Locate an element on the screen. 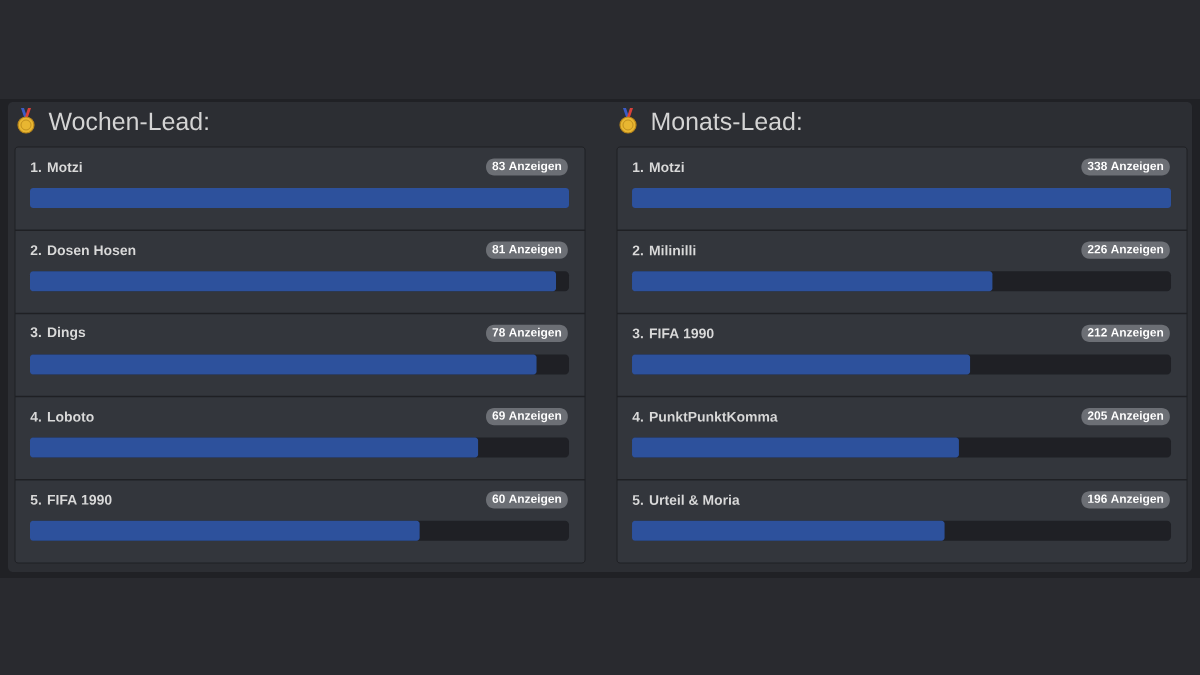 The height and width of the screenshot is (675, 1200). y-tick-label: 5. Urteil & Moria is located at coordinates (686, 499).